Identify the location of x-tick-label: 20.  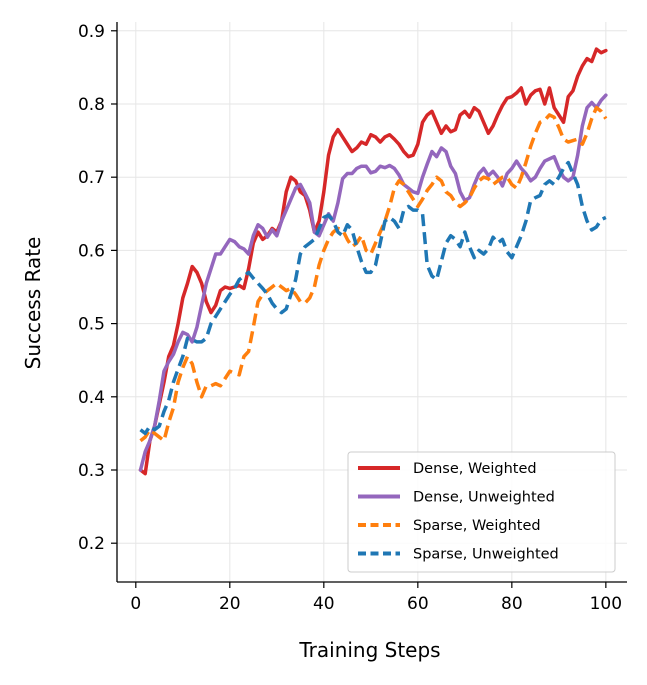
(230, 604).